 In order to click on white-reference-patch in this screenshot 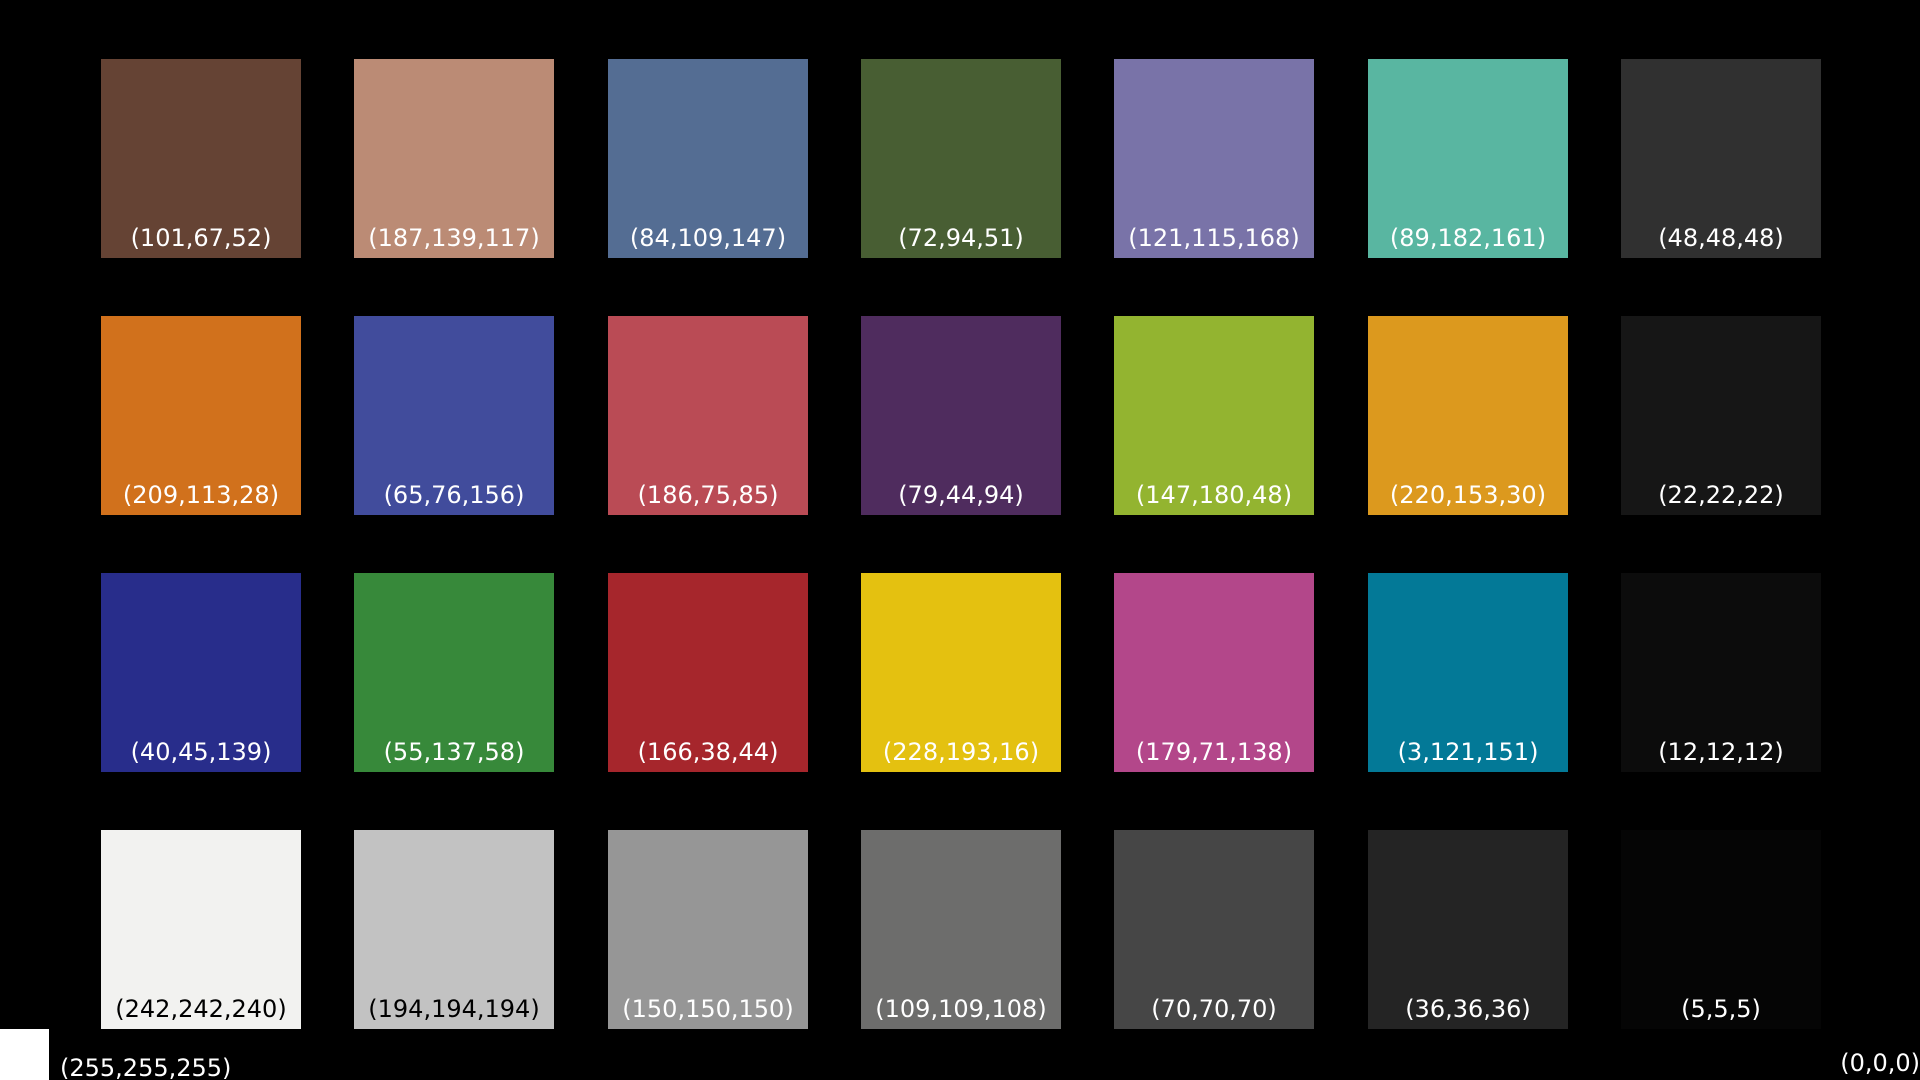, I will do `click(24, 1054)`.